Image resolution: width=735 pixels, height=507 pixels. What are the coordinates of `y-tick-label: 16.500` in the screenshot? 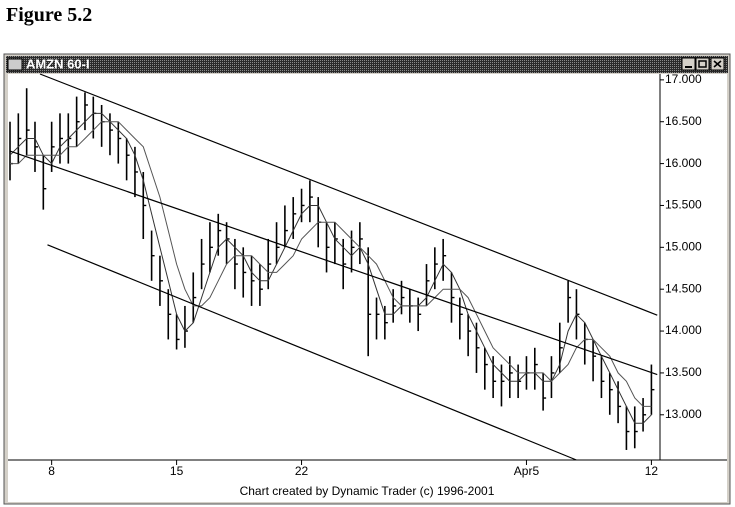 It's located at (683, 121).